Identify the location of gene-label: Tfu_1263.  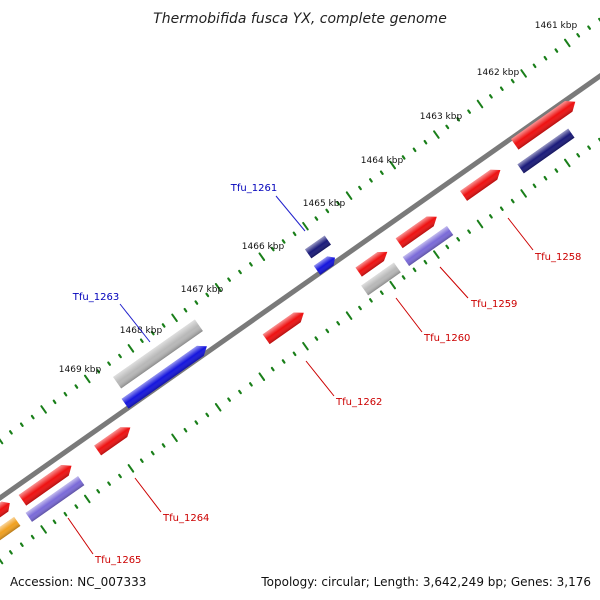
(95, 297).